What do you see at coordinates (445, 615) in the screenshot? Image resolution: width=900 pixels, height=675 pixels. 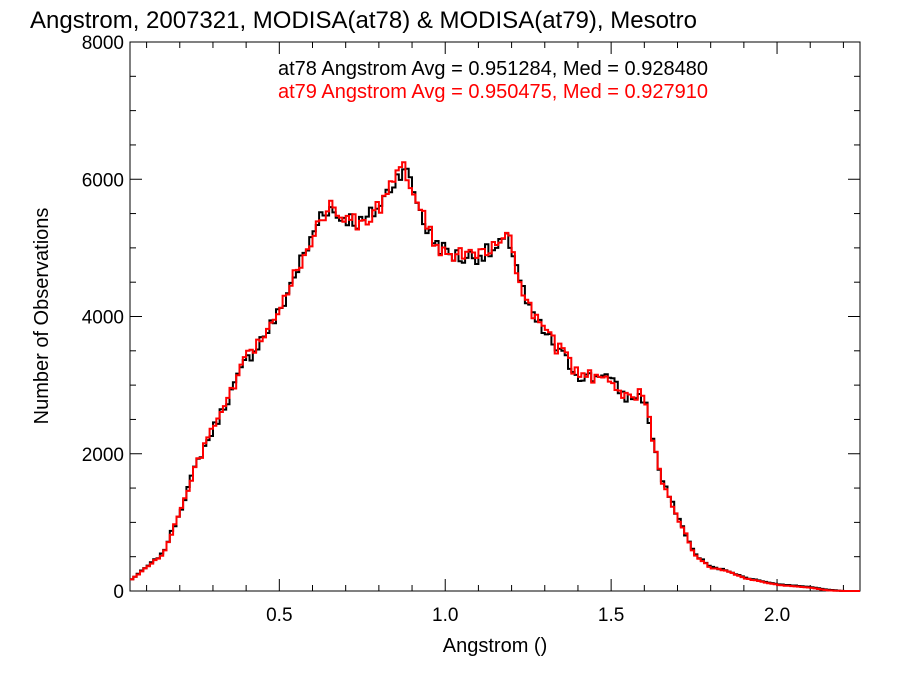 I see `x-tick-label: 1.0` at bounding box center [445, 615].